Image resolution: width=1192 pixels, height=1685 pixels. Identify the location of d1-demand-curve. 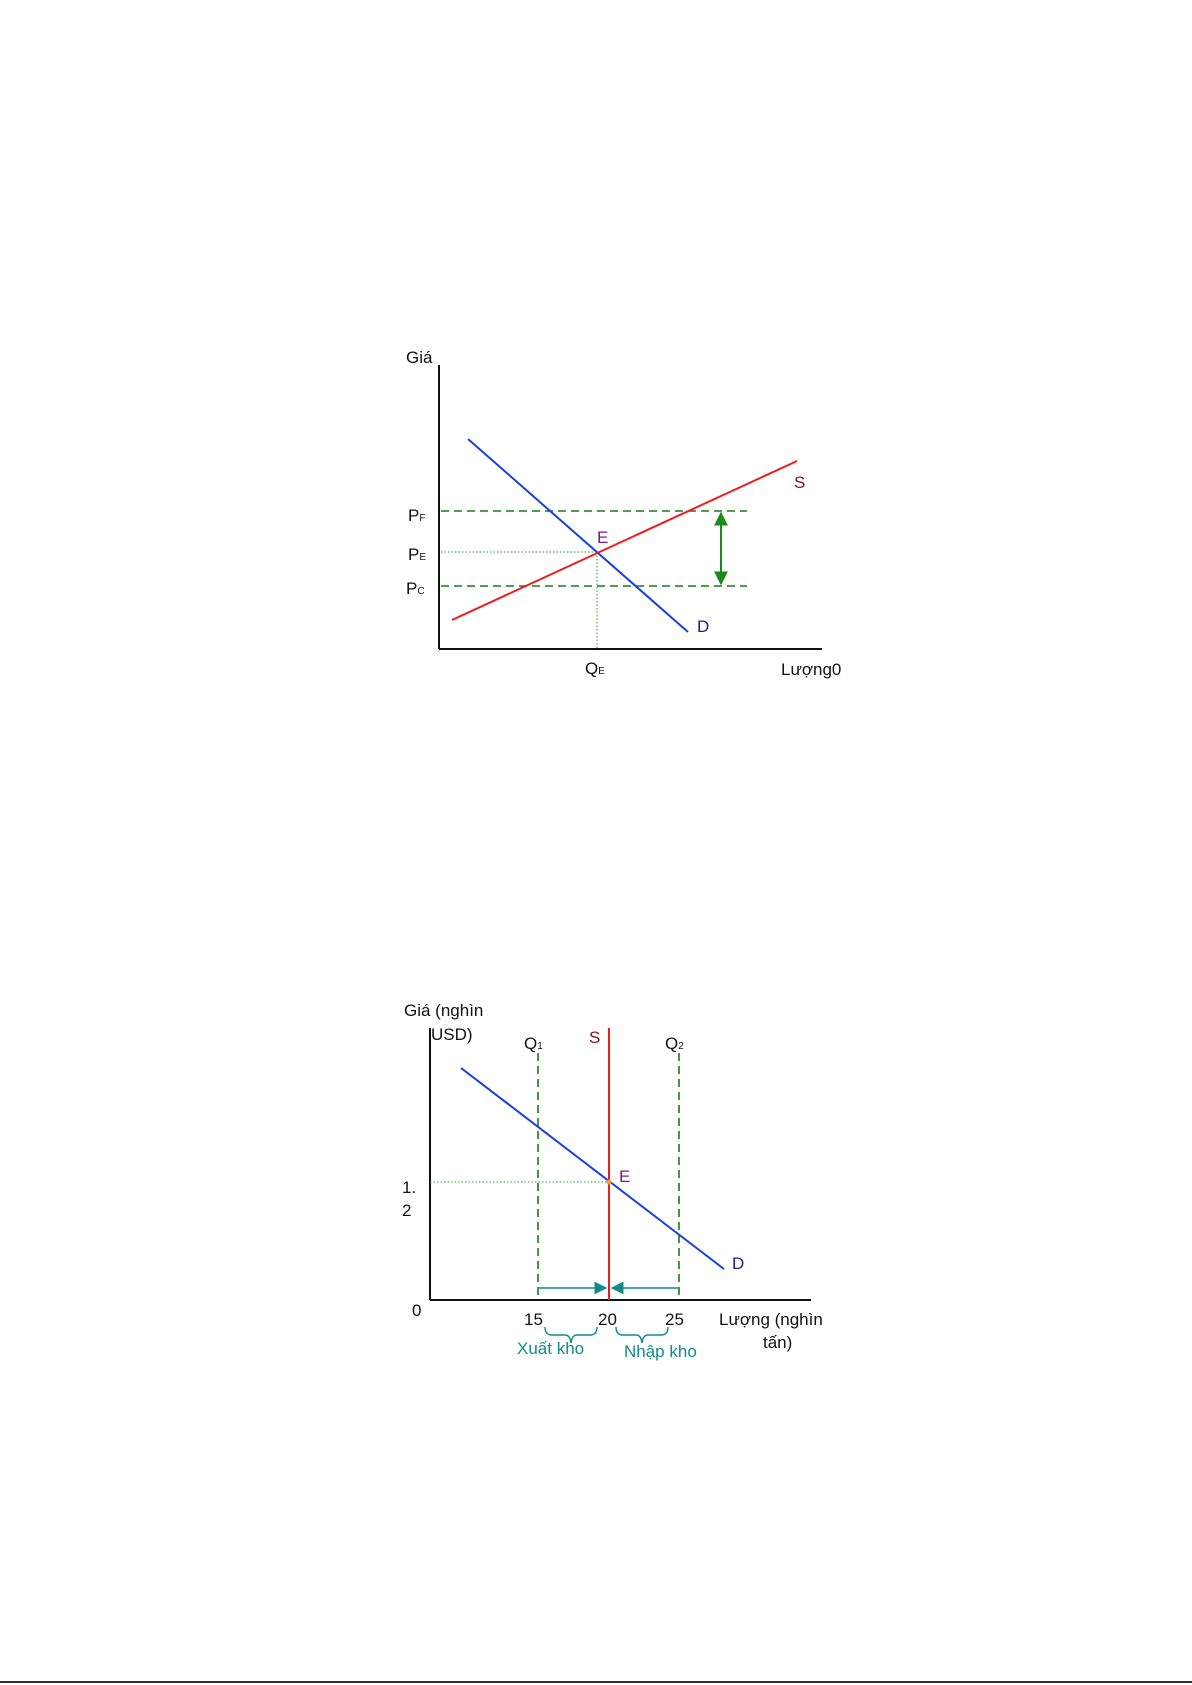
(578, 535).